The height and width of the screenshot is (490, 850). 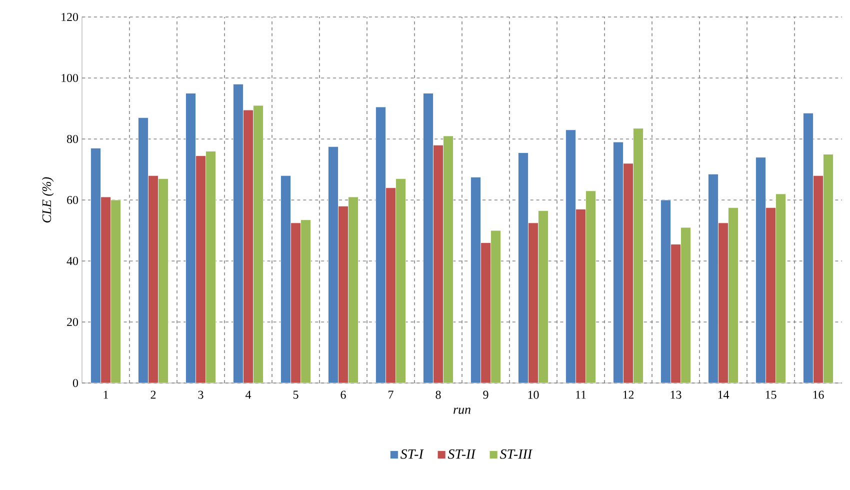 What do you see at coordinates (75, 383) in the screenshot?
I see `y-tick-label: 0` at bounding box center [75, 383].